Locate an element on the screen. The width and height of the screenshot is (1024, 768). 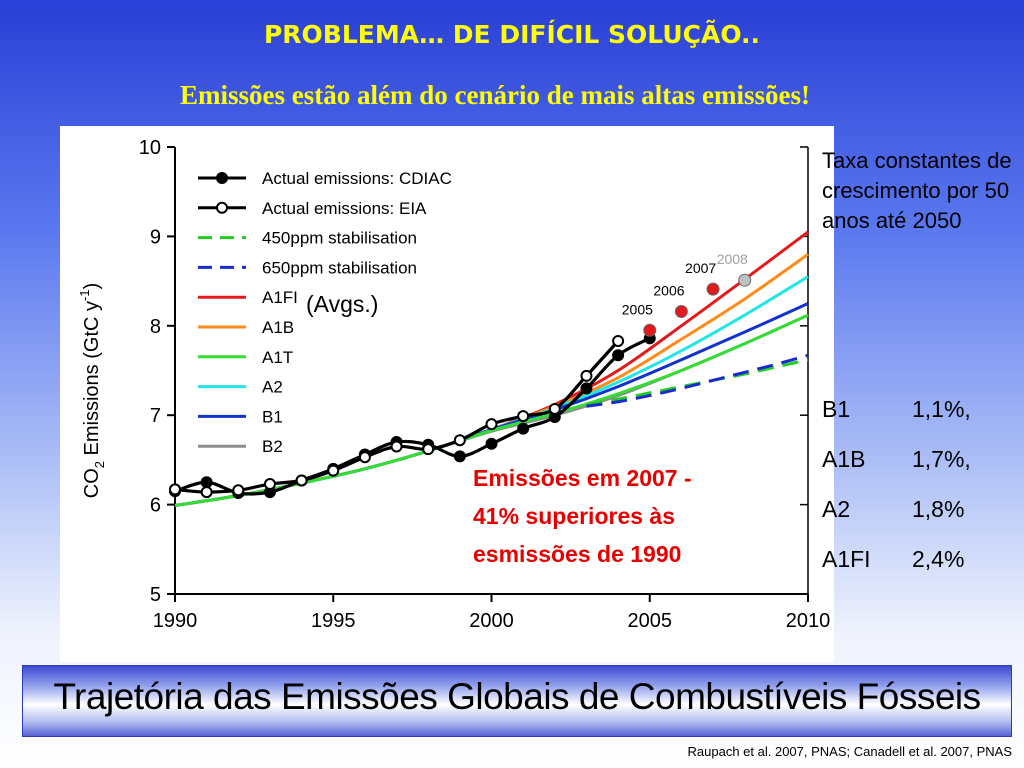
highlight-point-label: 2008 is located at coordinates (732, 259).